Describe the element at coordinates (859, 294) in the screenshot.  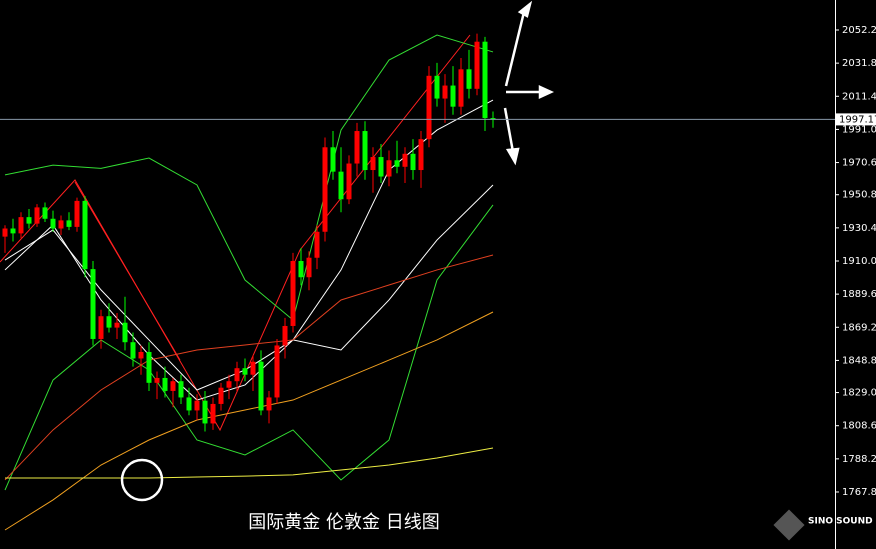
I see `y-tick-label: 1889.60` at that location.